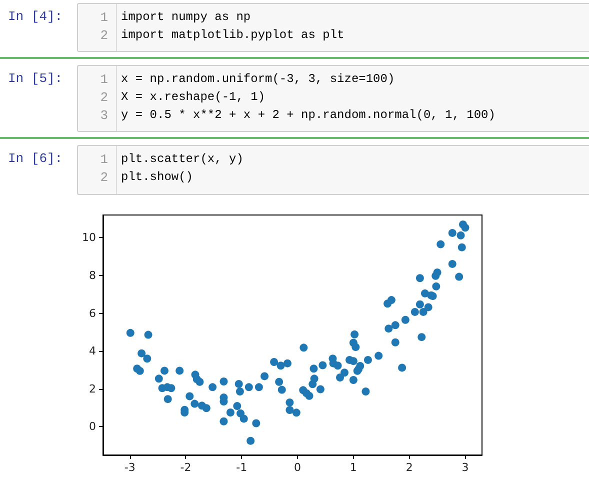 The height and width of the screenshot is (484, 589). Describe the element at coordinates (92, 427) in the screenshot. I see `y-tick-label: 0` at that location.